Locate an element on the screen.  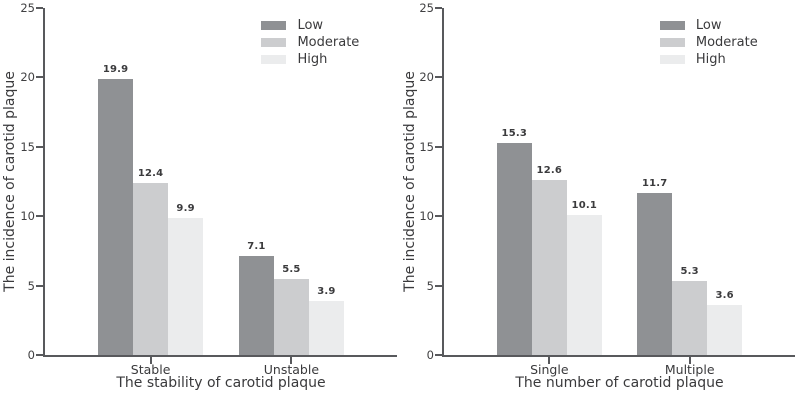
category-label: Unstable is located at coordinates (291, 369).